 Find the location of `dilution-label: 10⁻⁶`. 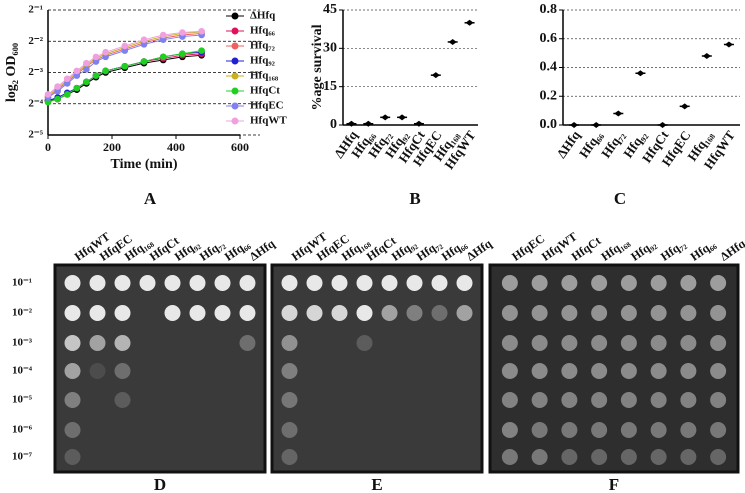

dilution-label: 10⁻⁶ is located at coordinates (22, 430).